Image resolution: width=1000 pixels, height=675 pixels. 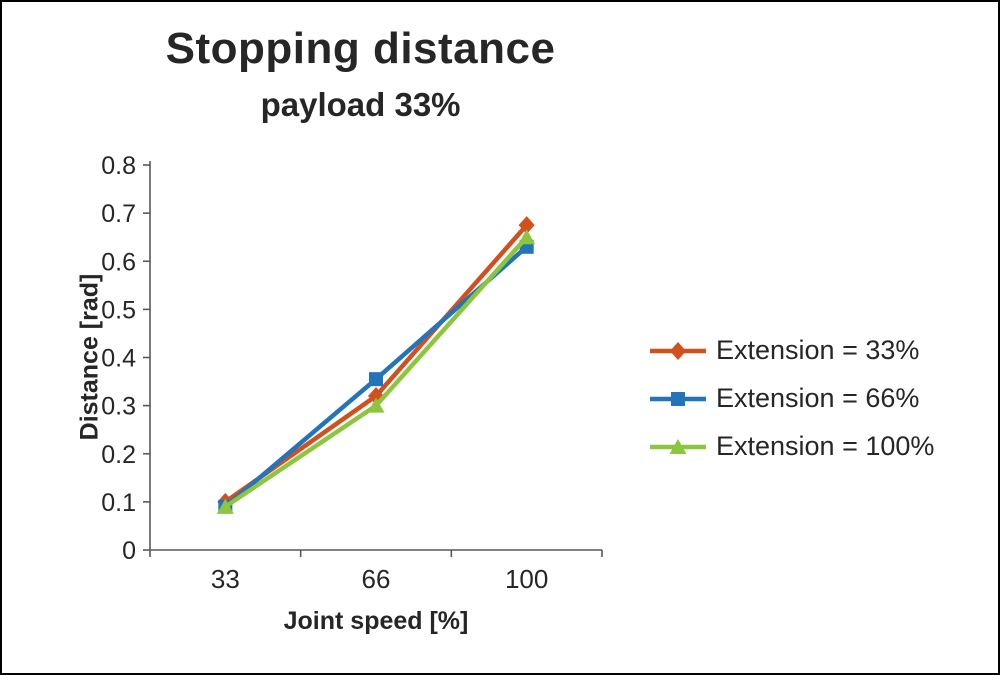 What do you see at coordinates (818, 398) in the screenshot?
I see `legend-label: Extension = 66%` at bounding box center [818, 398].